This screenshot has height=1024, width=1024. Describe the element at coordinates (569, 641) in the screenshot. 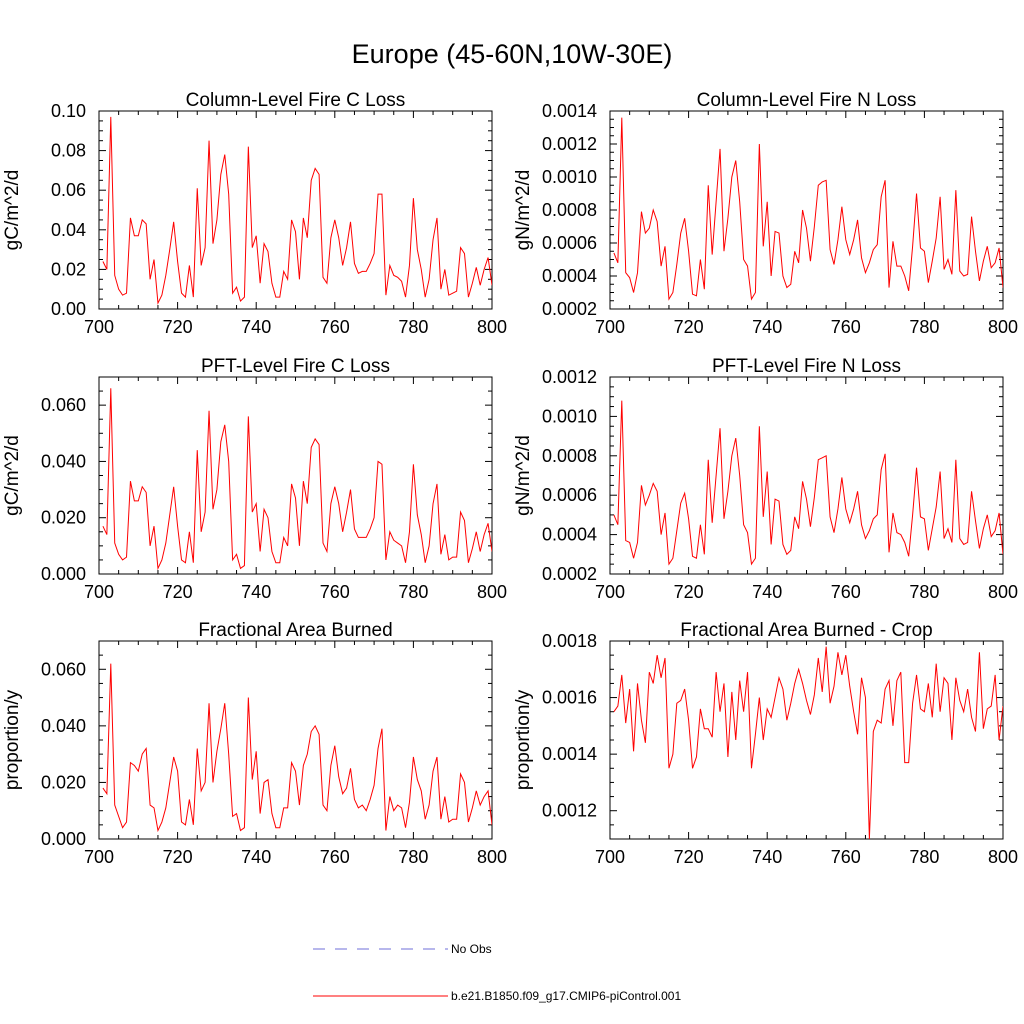

I see `y-tick-label: 0.0018` at that location.